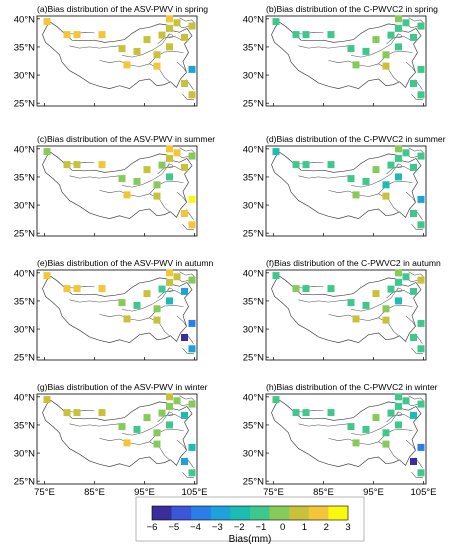 The width and height of the screenshot is (462, 550). I want to click on y-tick-label: 25°N, so click(24, 234).